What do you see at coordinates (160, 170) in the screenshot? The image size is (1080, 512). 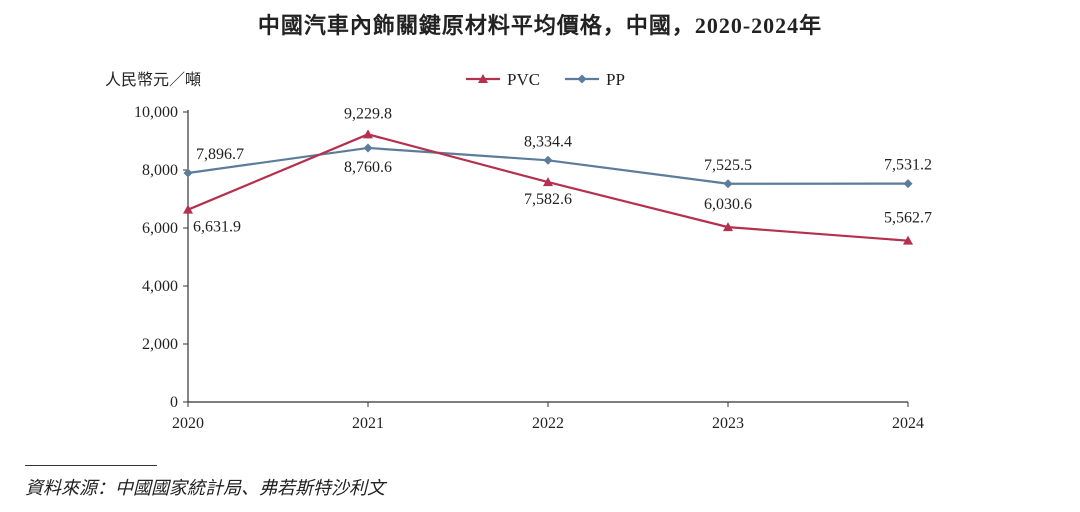 I see `y-tick-label: 8,000` at bounding box center [160, 170].